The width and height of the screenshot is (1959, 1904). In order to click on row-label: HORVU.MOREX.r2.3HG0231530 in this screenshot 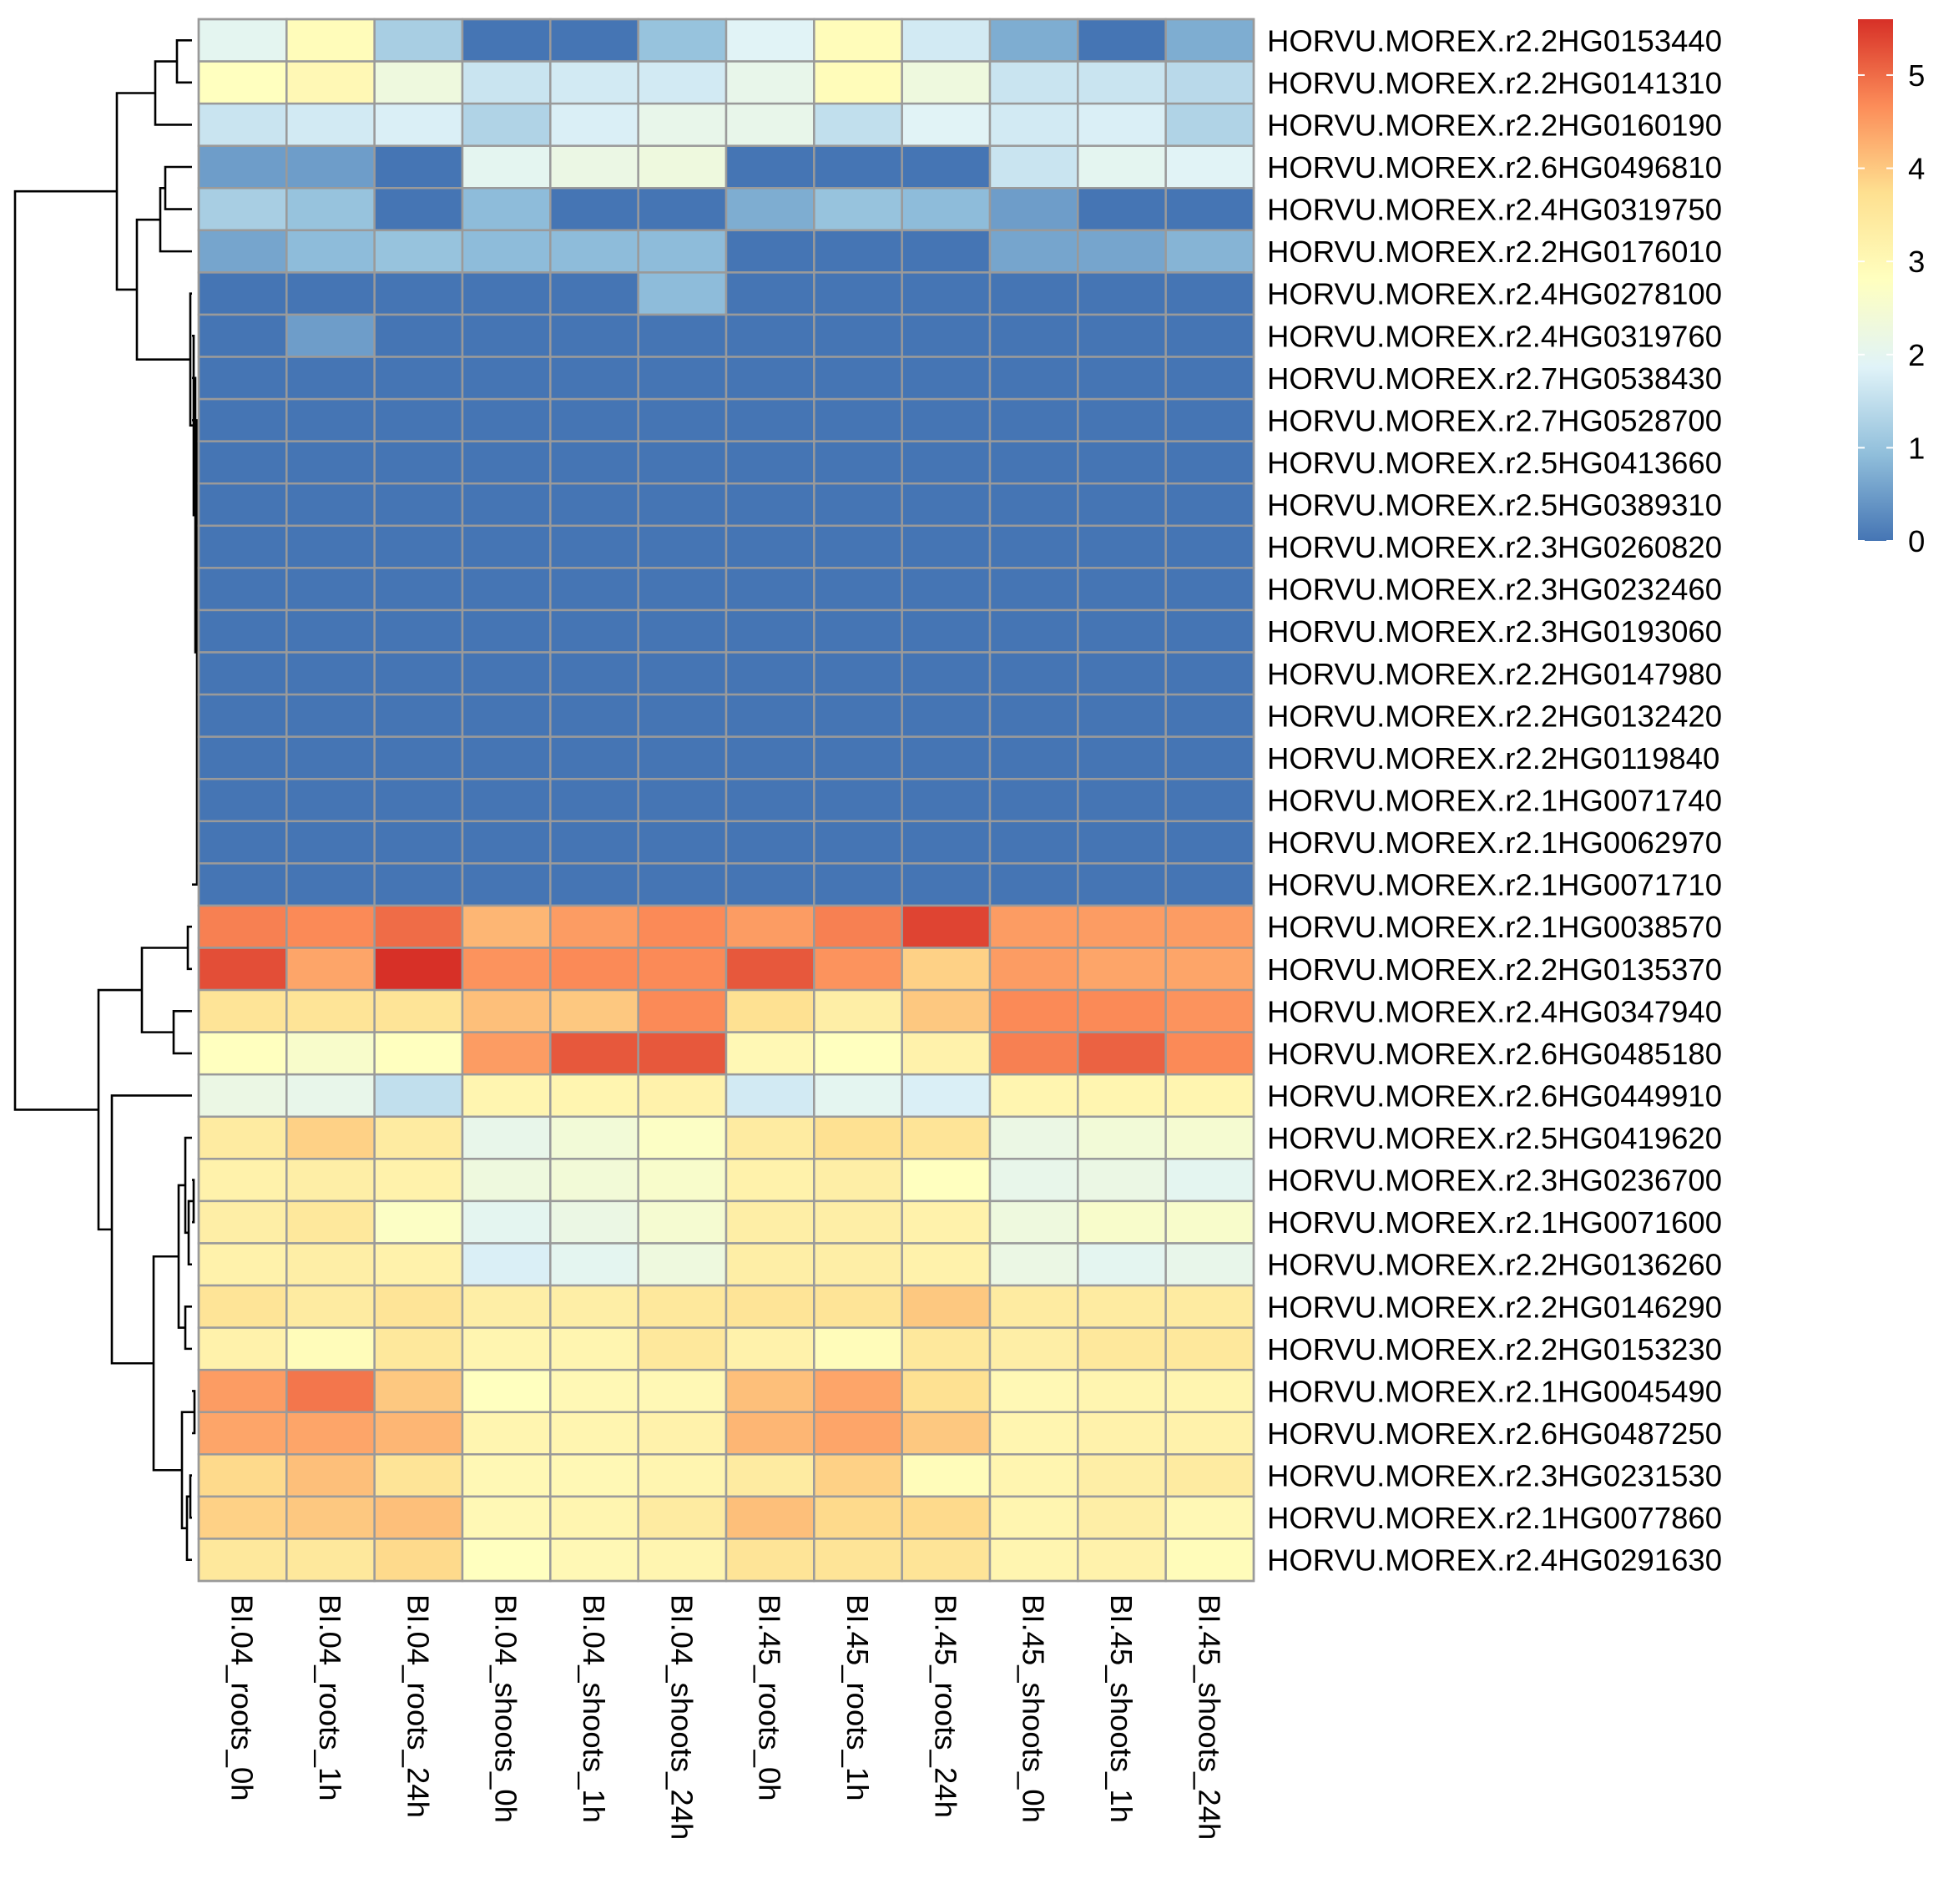, I will do `click(1494, 1476)`.